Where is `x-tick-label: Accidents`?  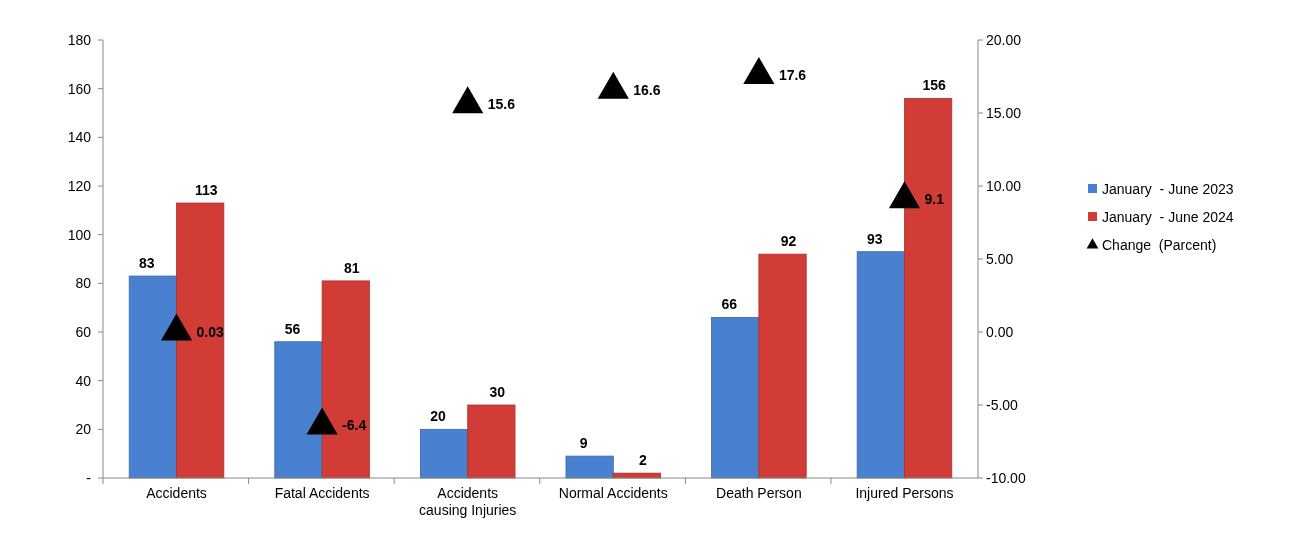
x-tick-label: Accidents is located at coordinates (176, 493).